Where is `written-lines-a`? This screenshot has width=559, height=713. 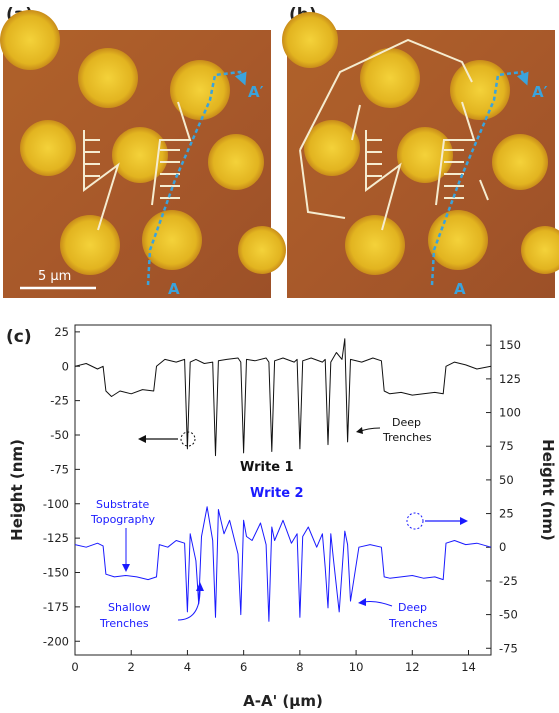
written-lines-a is located at coordinates (137, 166).